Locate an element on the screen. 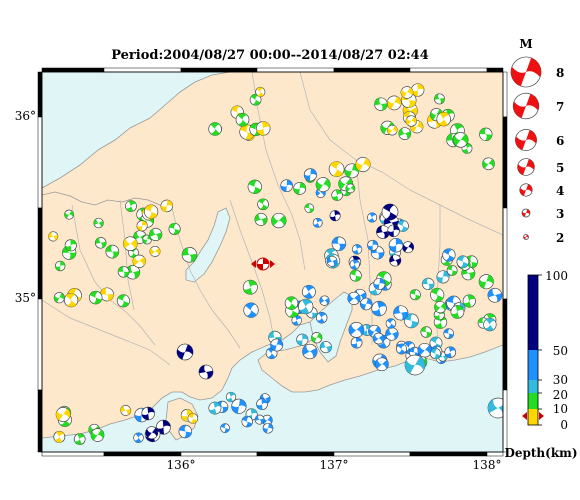 This screenshot has height=500, width=580. depth-band-mid is located at coordinates (533, 365).